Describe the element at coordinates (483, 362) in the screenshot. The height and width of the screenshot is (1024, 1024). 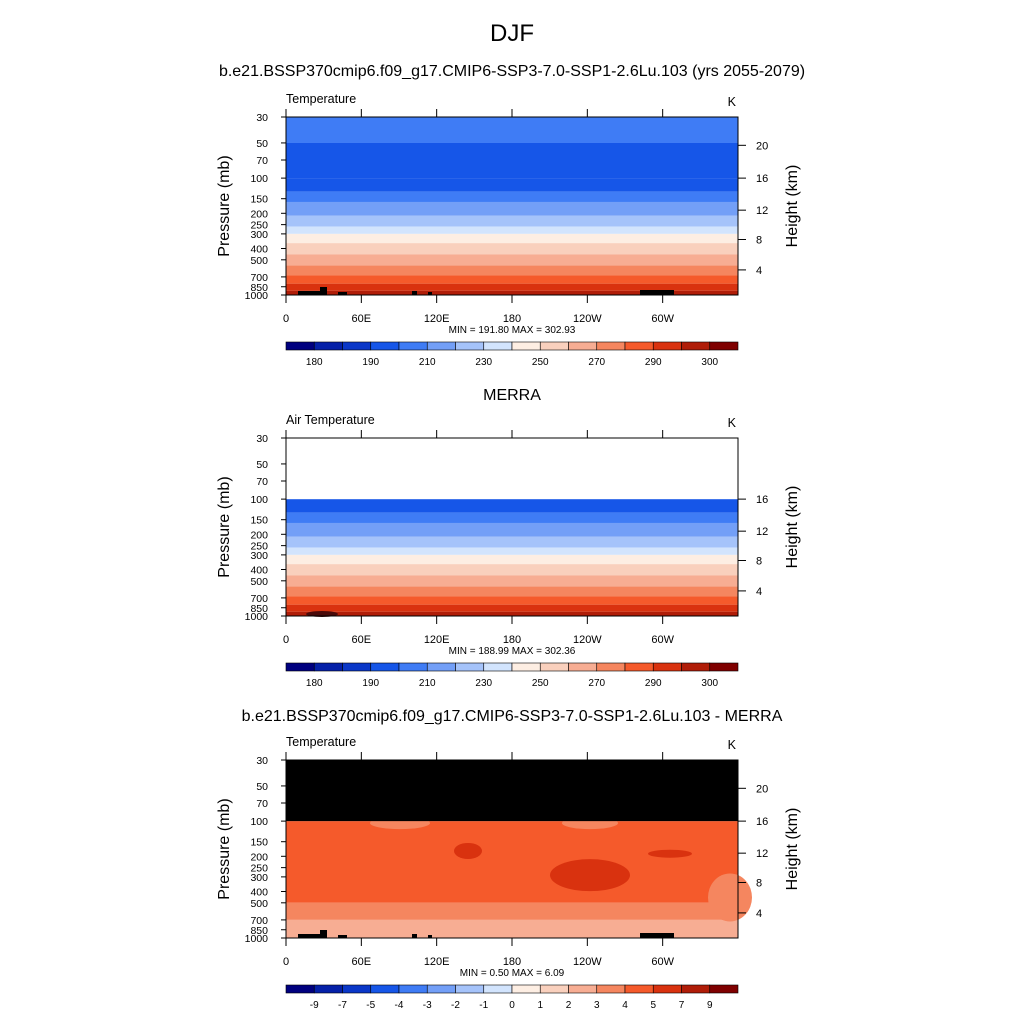
I see `panel-1-colorbar-label: 230` at that location.